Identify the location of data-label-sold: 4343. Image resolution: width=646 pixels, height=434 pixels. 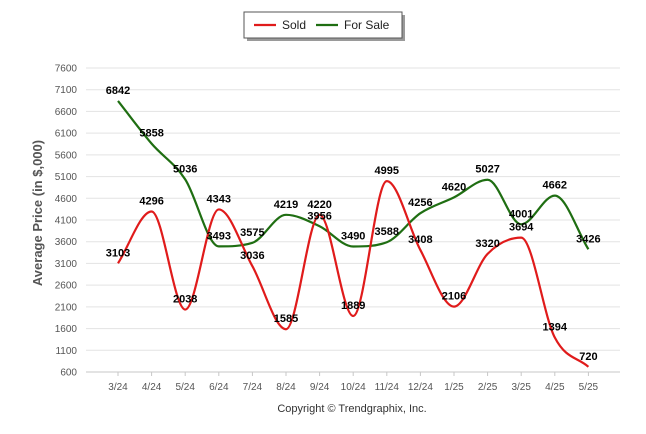
(219, 199).